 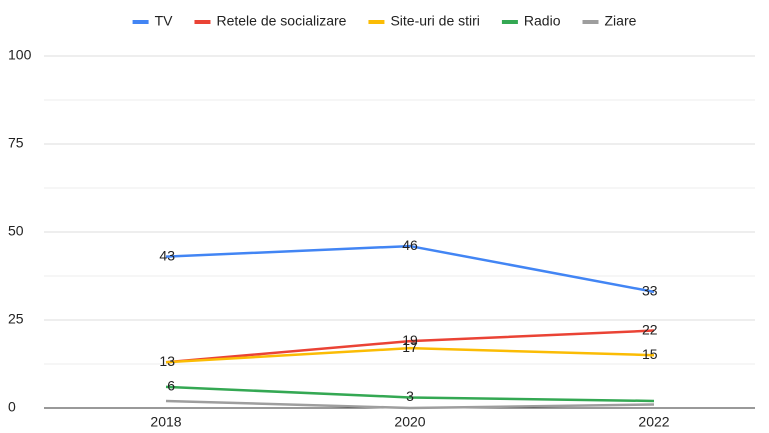 What do you see at coordinates (16, 143) in the screenshot?
I see `y-tick-label: 75` at bounding box center [16, 143].